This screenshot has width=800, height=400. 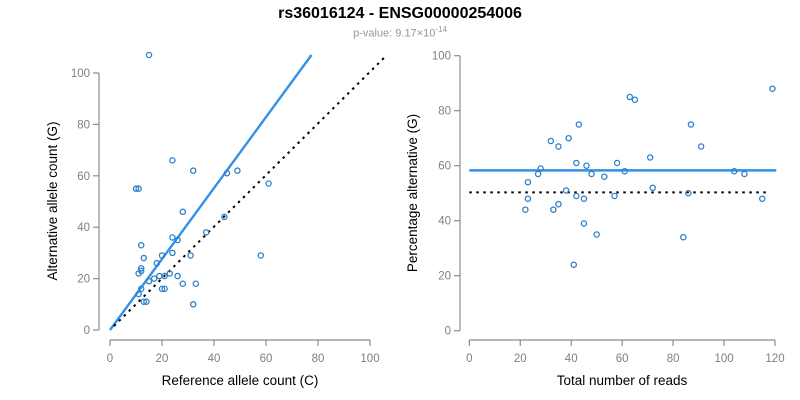 I want to click on pvalue-text: p-value: 9.17×10, so click(x=394, y=33).